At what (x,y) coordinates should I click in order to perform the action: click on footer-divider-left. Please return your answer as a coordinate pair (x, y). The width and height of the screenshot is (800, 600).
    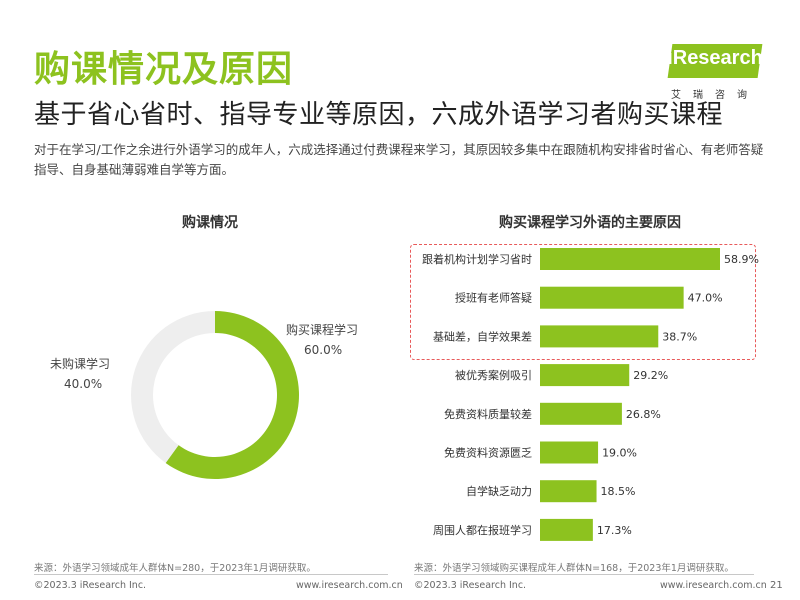
    Looking at the image, I should click on (211, 574).